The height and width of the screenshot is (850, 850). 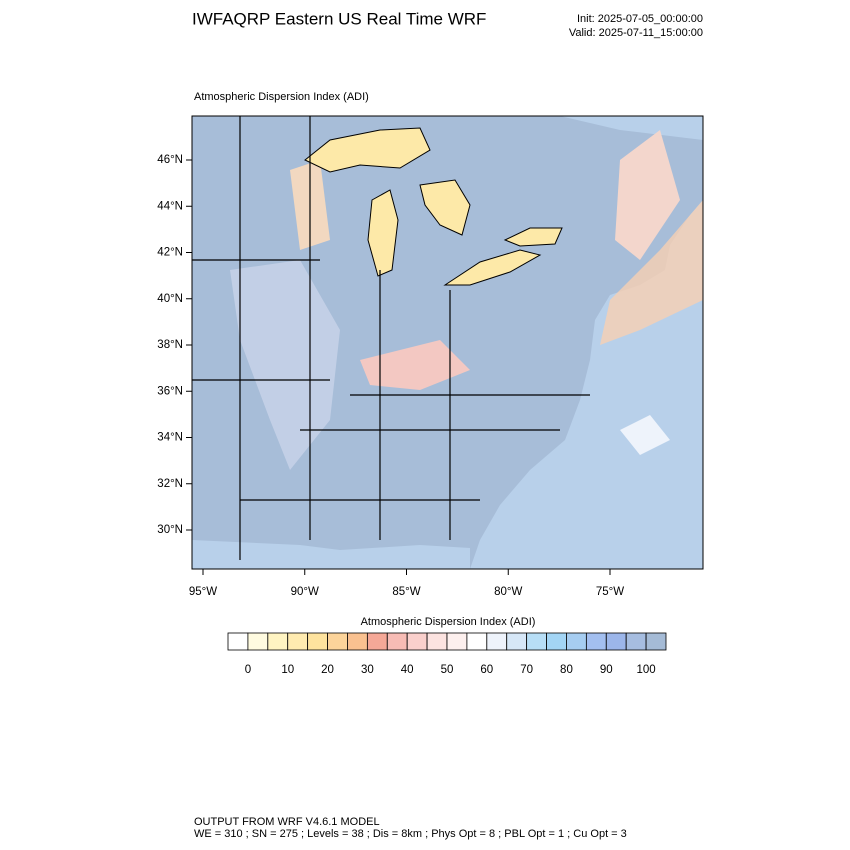 What do you see at coordinates (448, 622) in the screenshot?
I see `colorbar-title: Atmospheric Dispersion Index (ADI)` at bounding box center [448, 622].